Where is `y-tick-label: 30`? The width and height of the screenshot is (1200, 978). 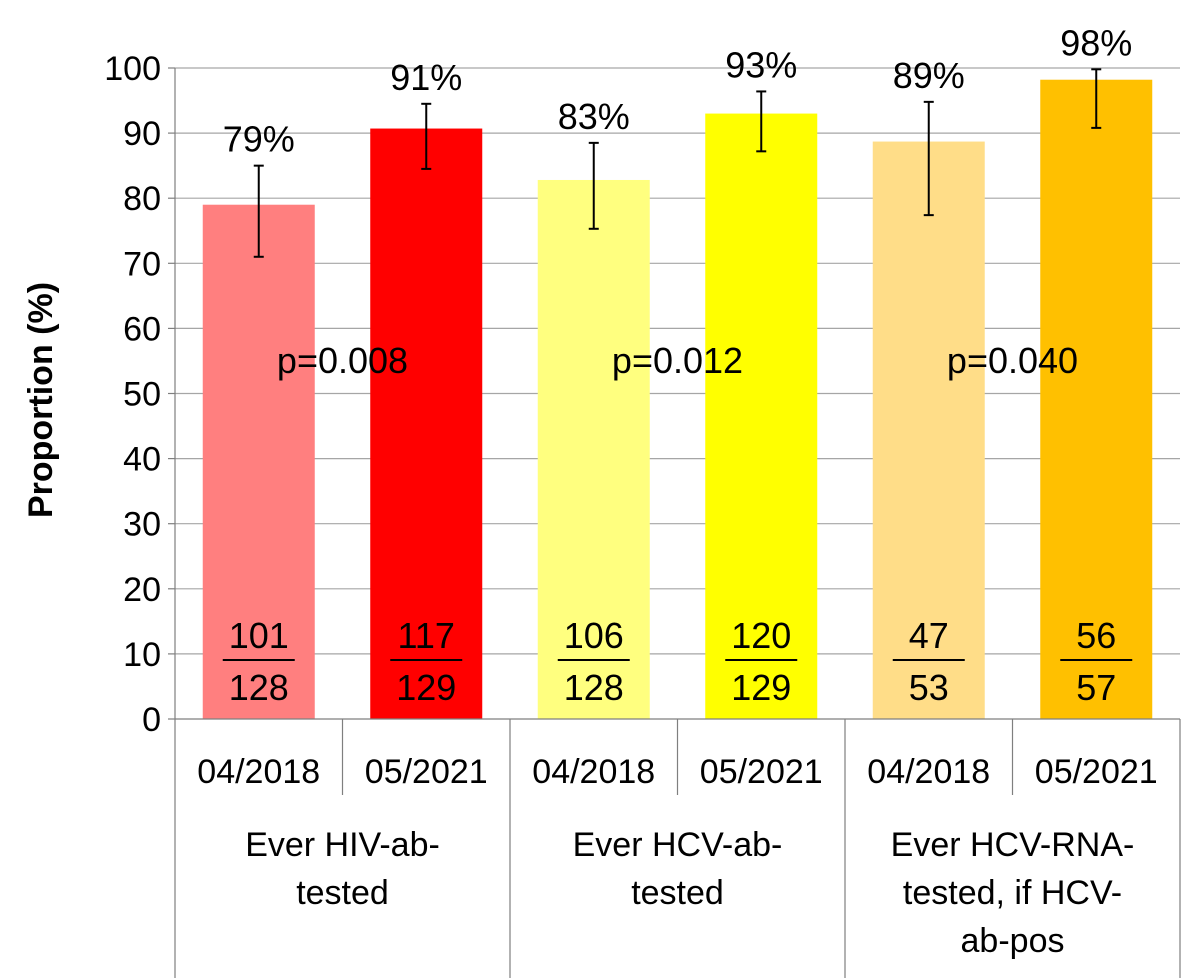 y-tick-label: 30 is located at coordinates (142, 525).